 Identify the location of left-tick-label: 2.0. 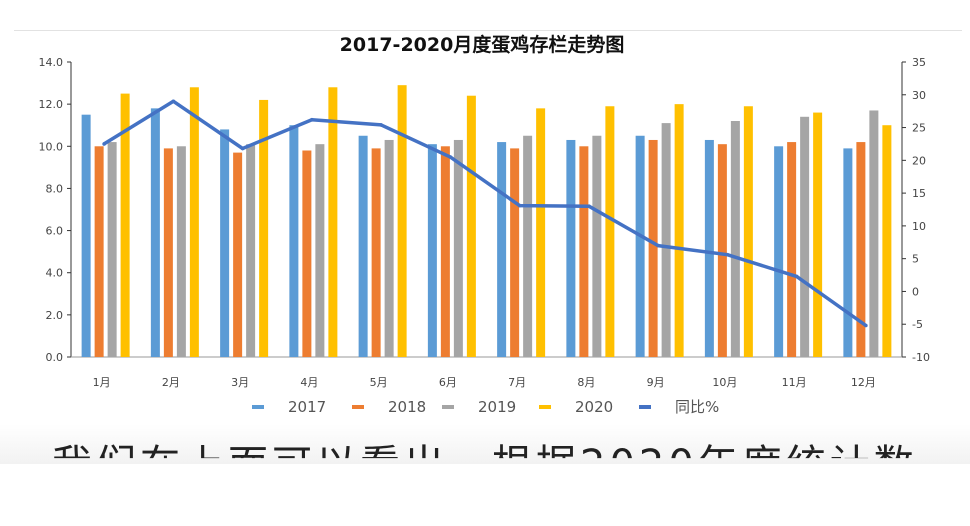
(55, 315).